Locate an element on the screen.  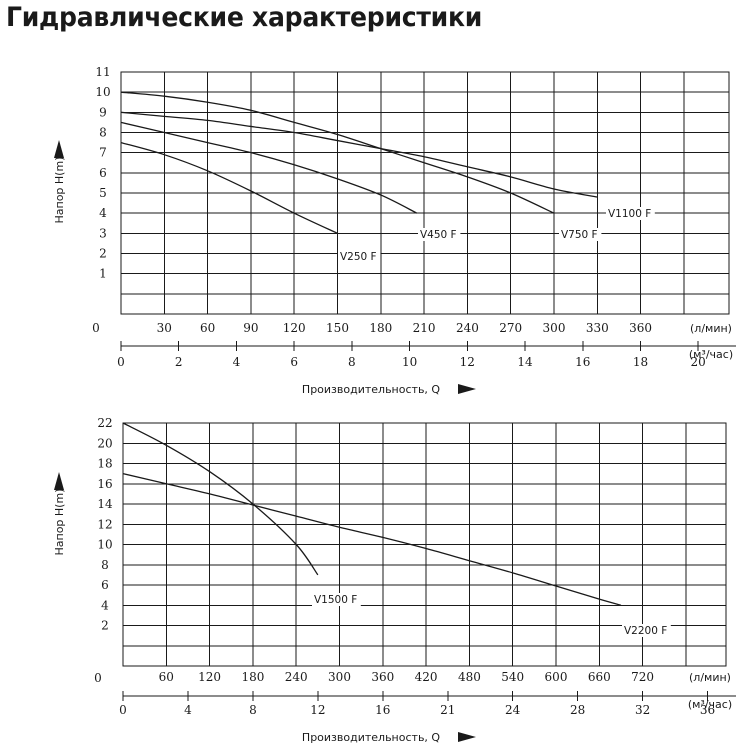
y-tick-label: 12 is located at coordinates (104, 524).